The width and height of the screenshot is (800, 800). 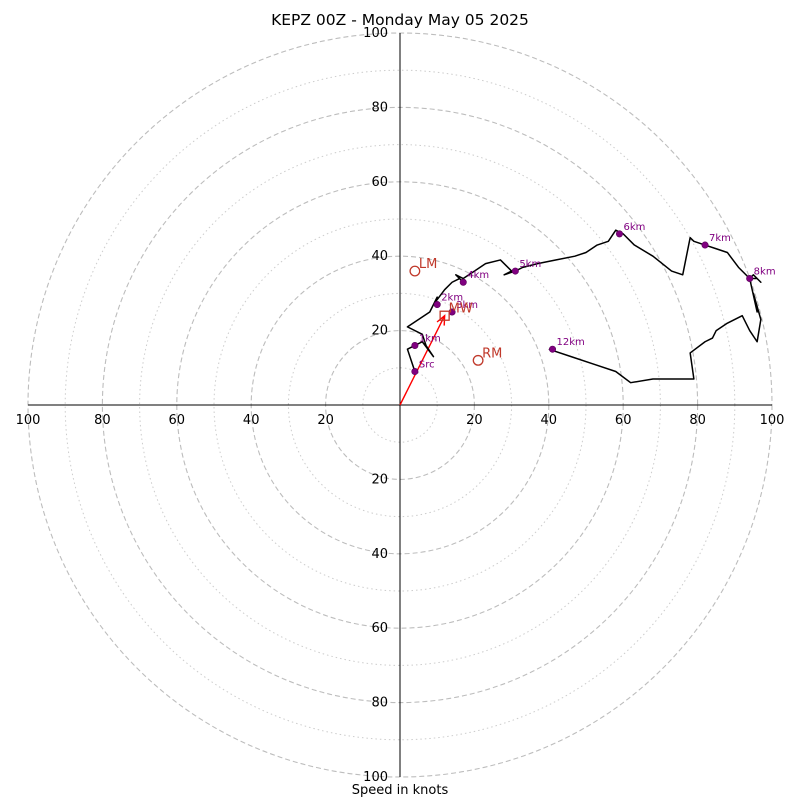 I want to click on tick-label-east-100: 100, so click(x=772, y=420).